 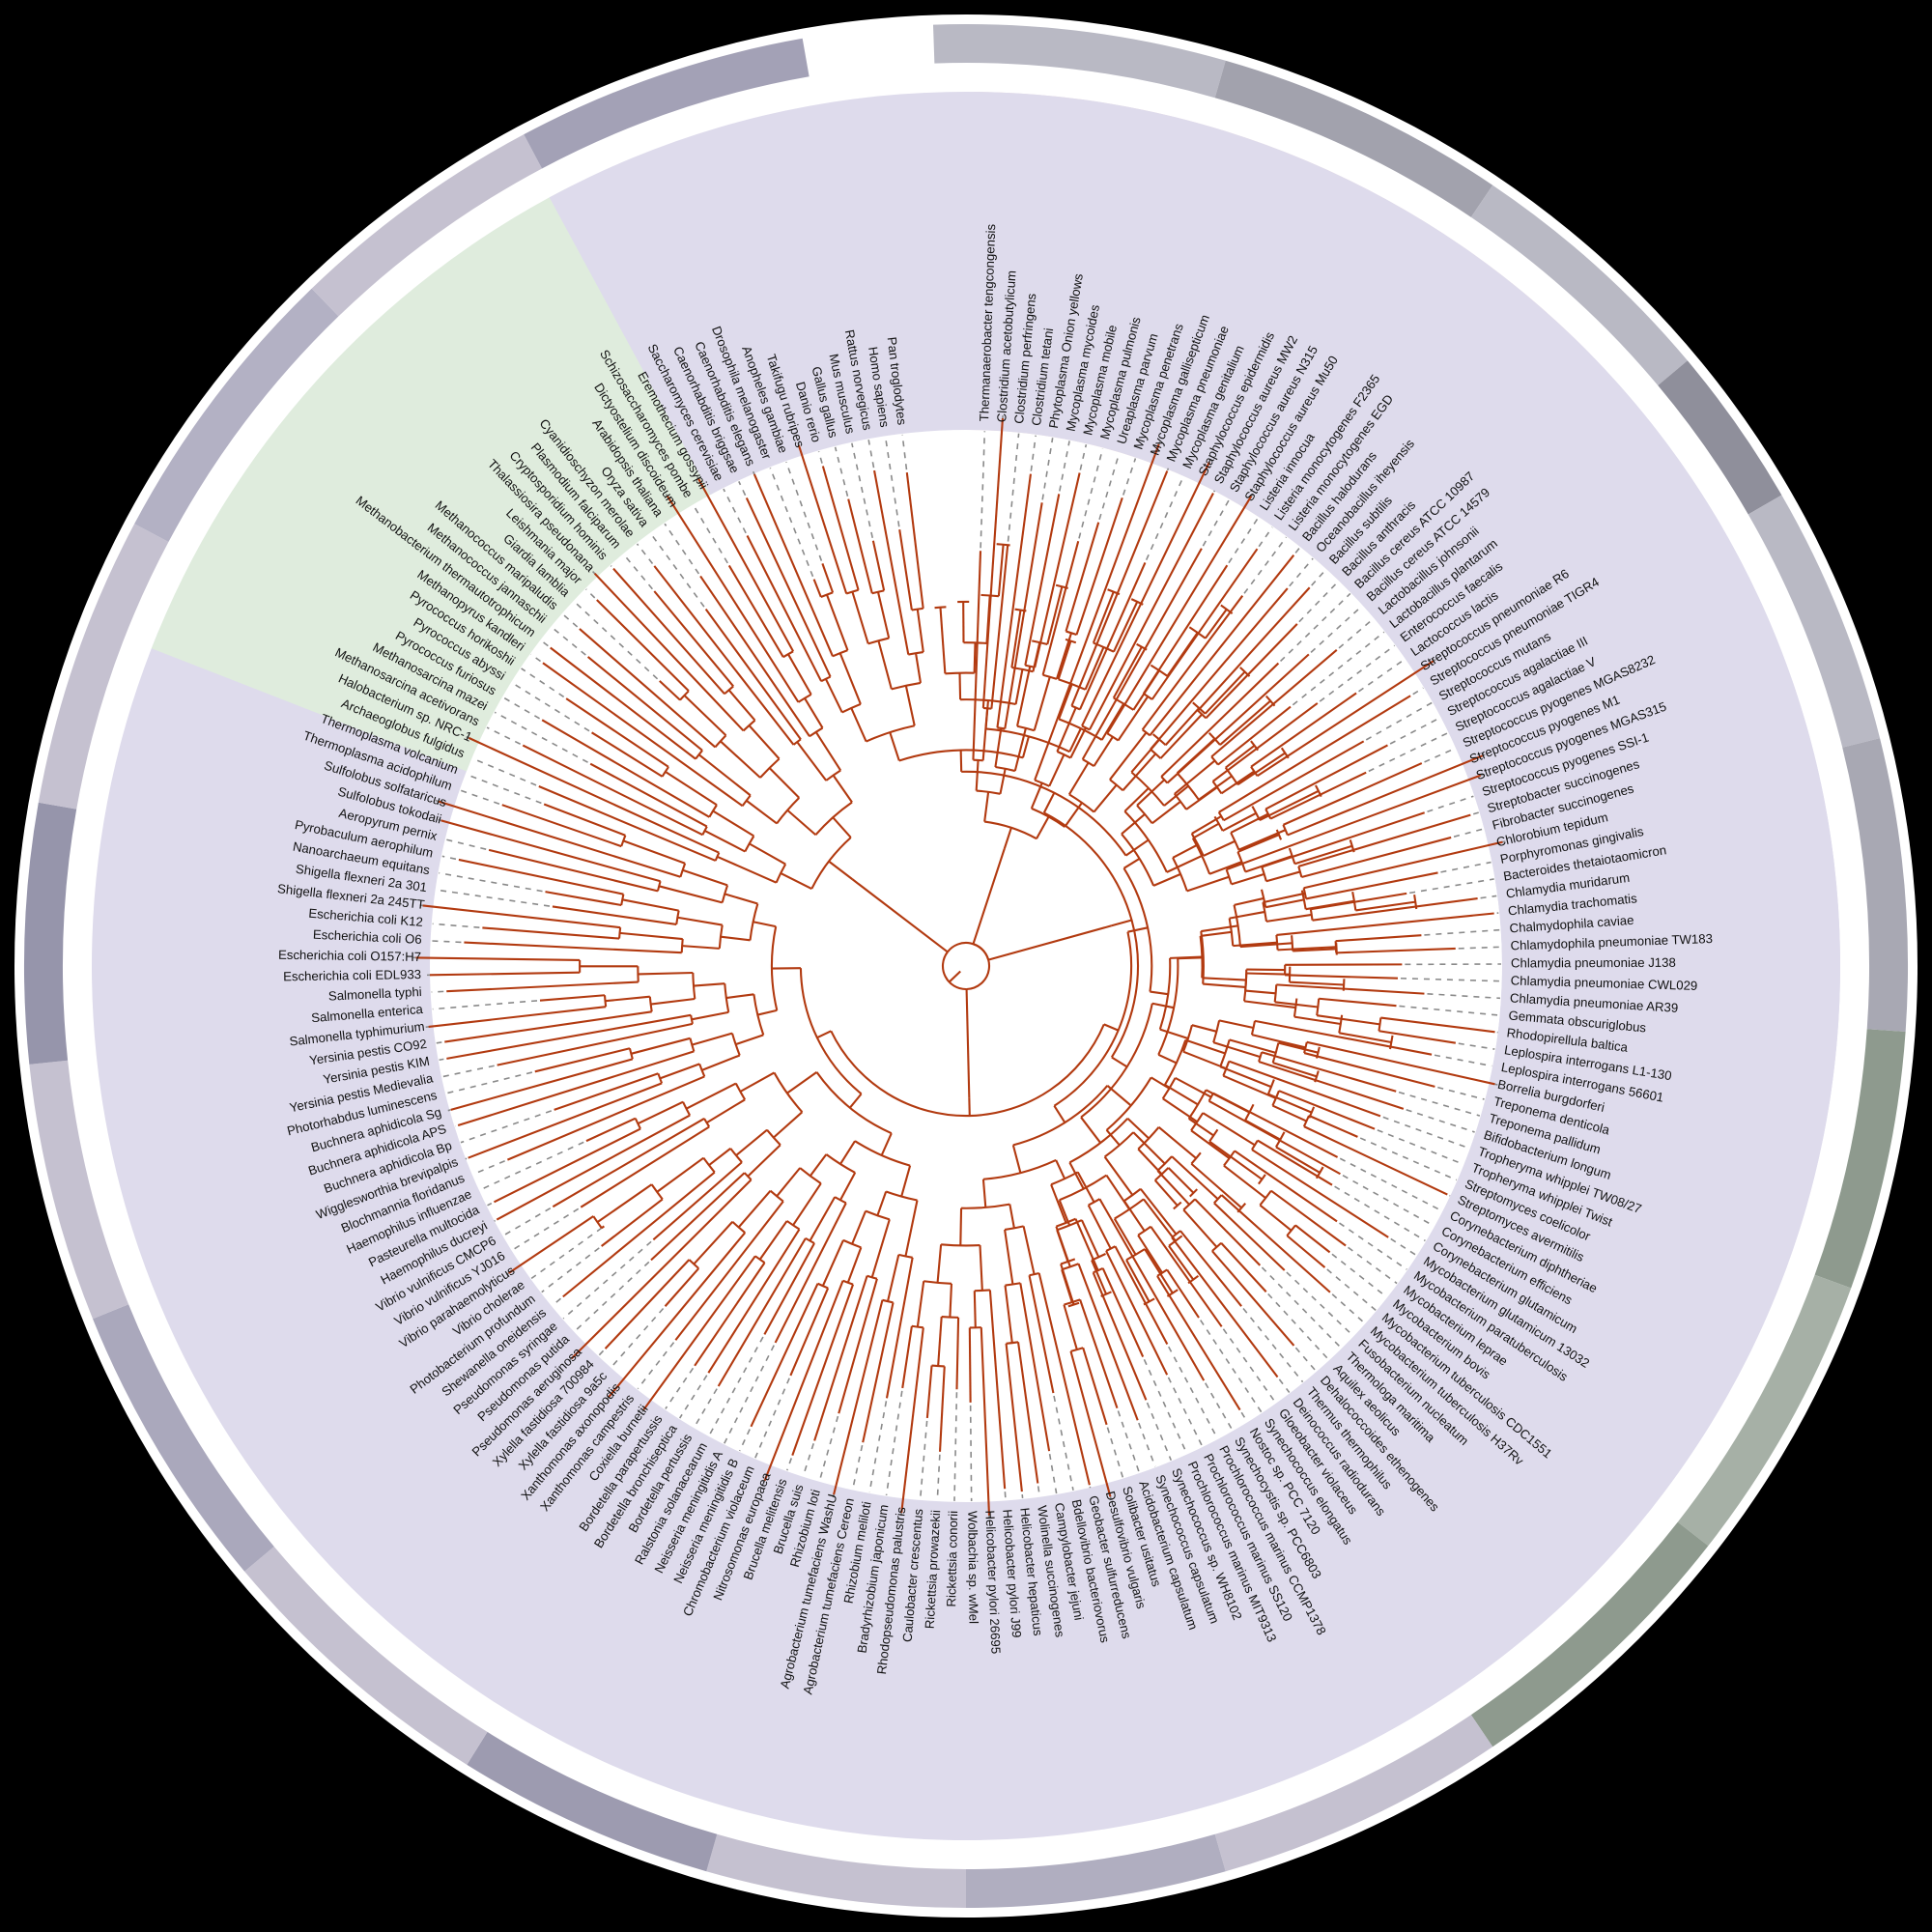 I want to click on leaf-label: Chlamydophila pneumoniae TW183, so click(x=1611, y=941).